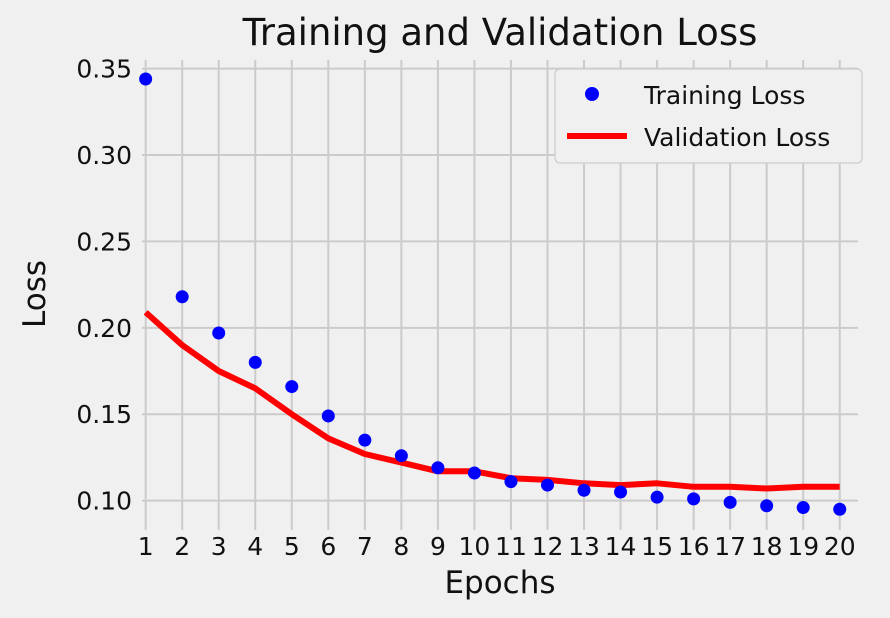 The height and width of the screenshot is (618, 890). I want to click on chart-title: Training and Validation Loss, so click(500, 32).